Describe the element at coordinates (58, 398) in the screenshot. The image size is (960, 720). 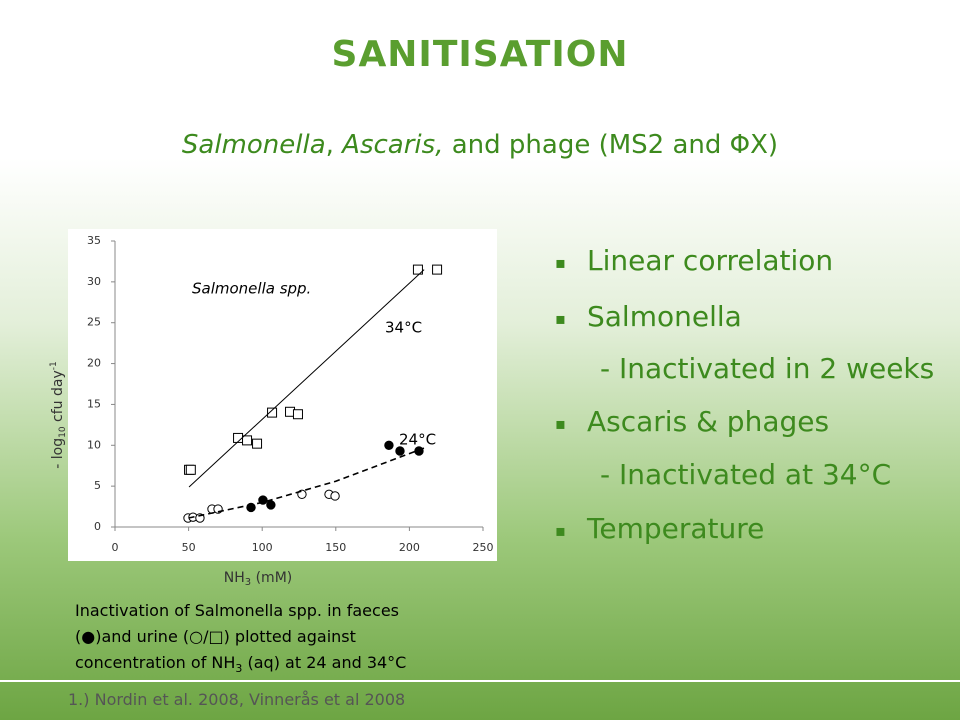
I see `y-label-part: cfu day` at that location.